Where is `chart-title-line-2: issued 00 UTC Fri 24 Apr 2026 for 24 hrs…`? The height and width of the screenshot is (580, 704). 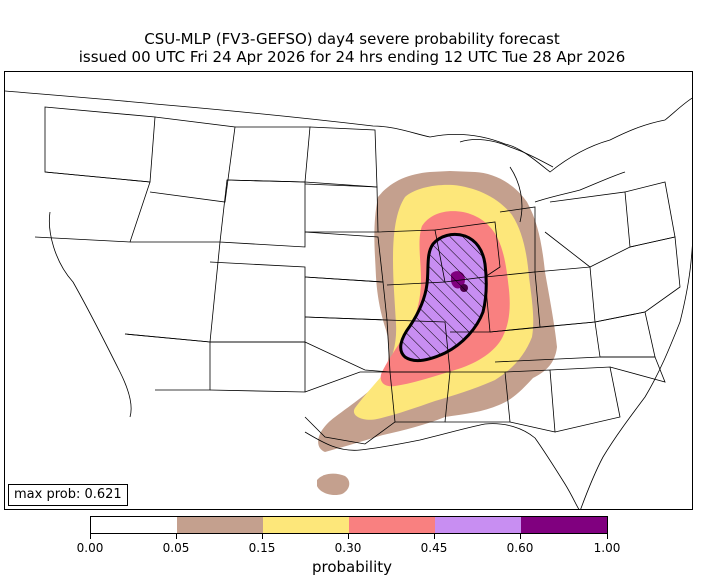 chart-title-line-2: issued 00 UTC Fri 24 Apr 2026 for 24 hrs… is located at coordinates (352, 57).